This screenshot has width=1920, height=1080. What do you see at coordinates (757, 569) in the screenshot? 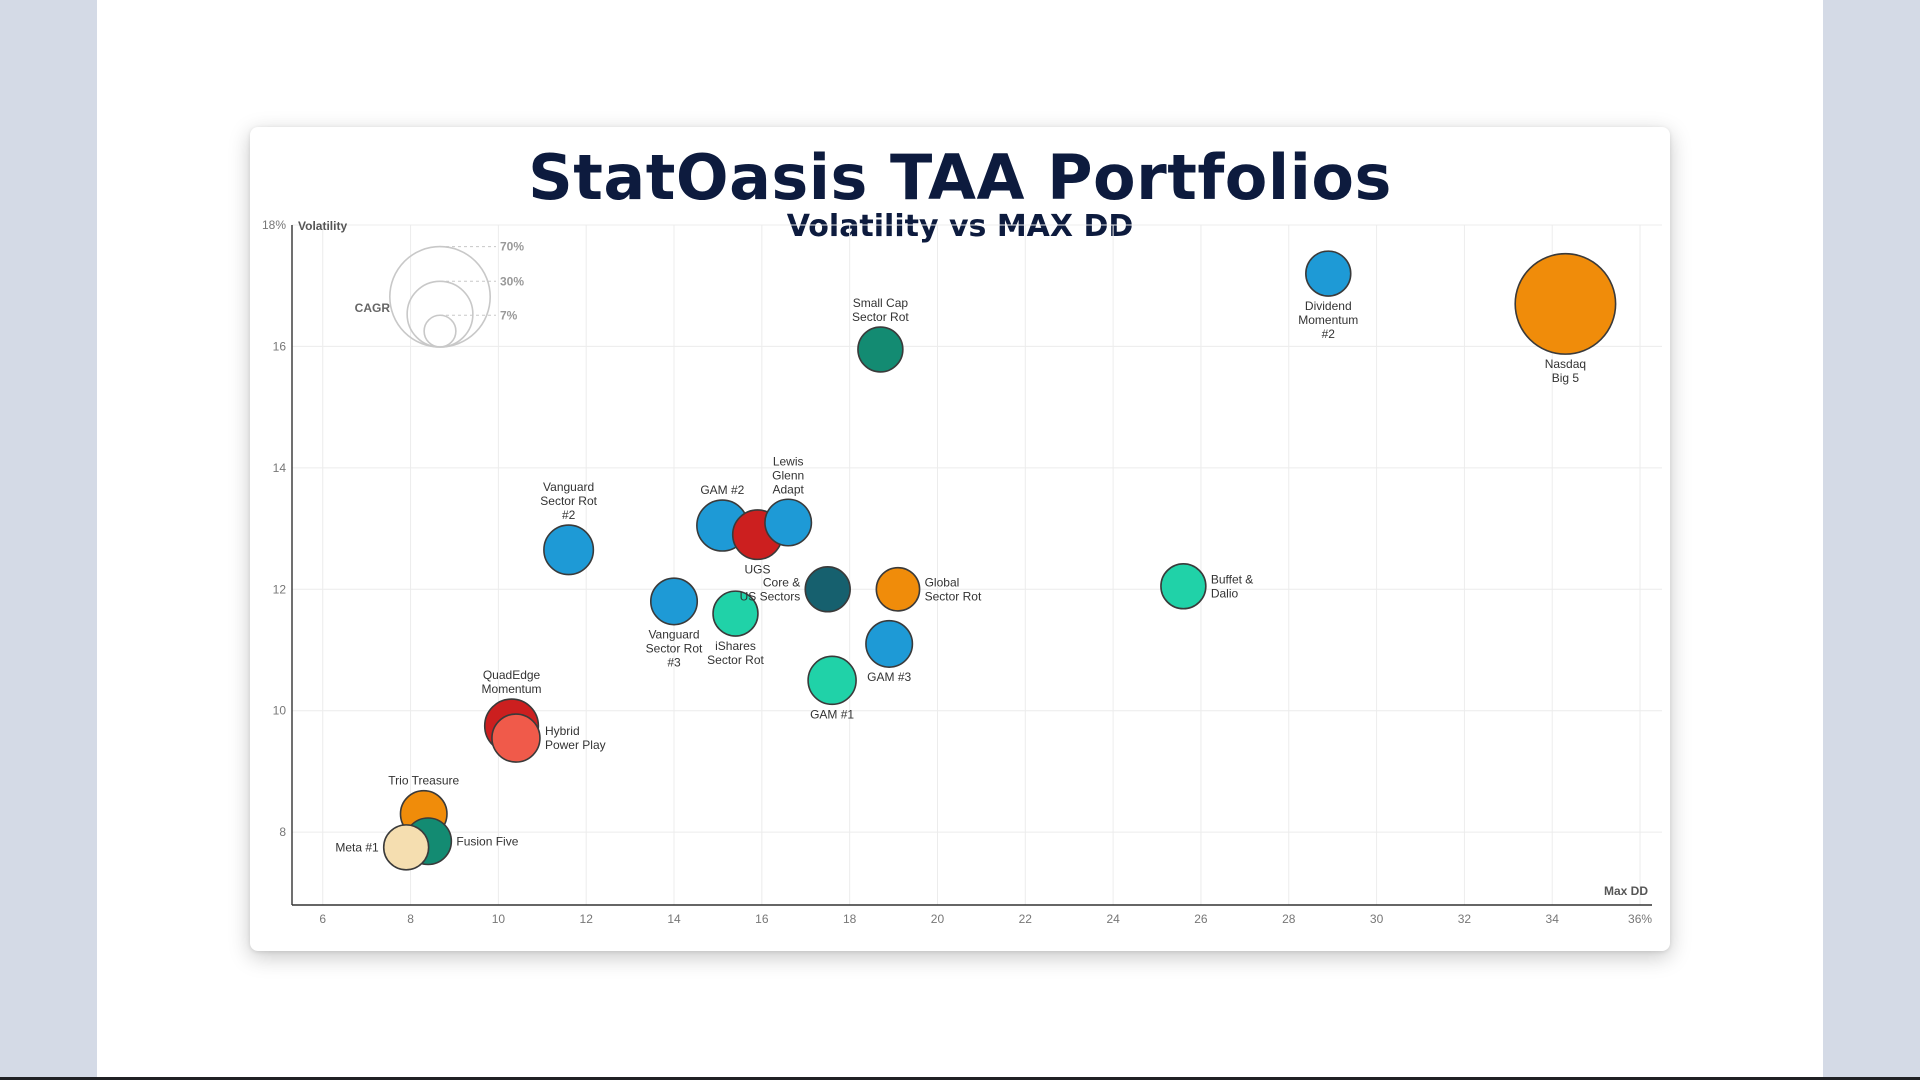
I see `point-label: UGS` at bounding box center [757, 569].